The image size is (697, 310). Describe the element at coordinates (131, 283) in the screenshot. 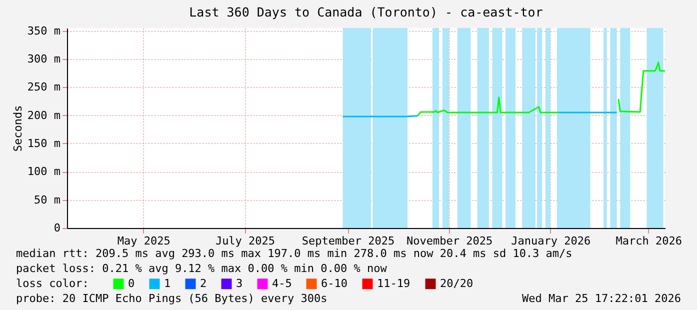

I see `legend-label: 0` at that location.